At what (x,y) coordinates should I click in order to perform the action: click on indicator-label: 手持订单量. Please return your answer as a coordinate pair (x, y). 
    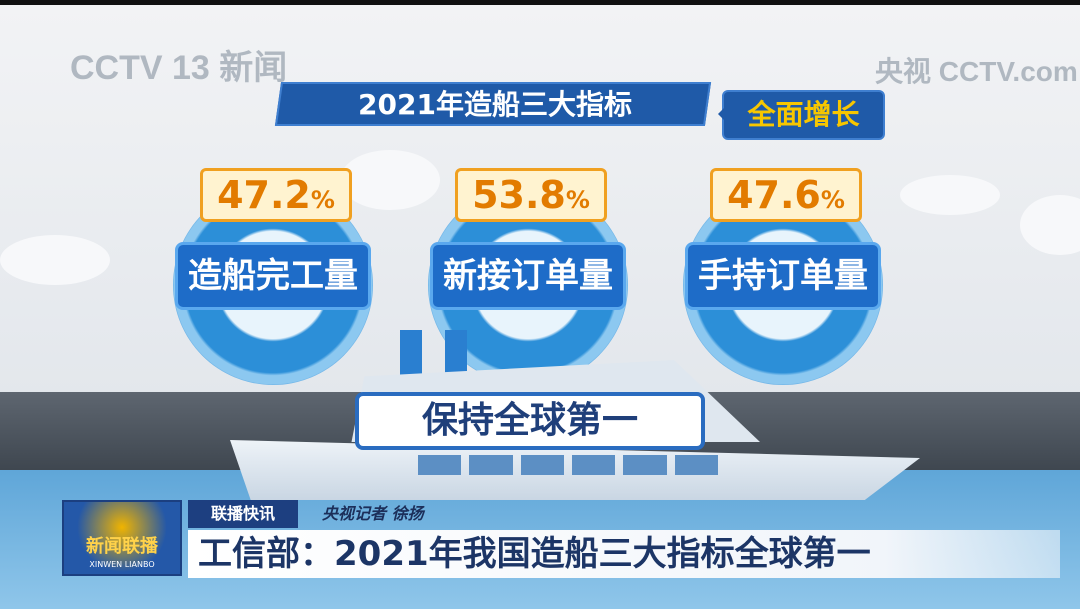
    Looking at the image, I should click on (783, 276).